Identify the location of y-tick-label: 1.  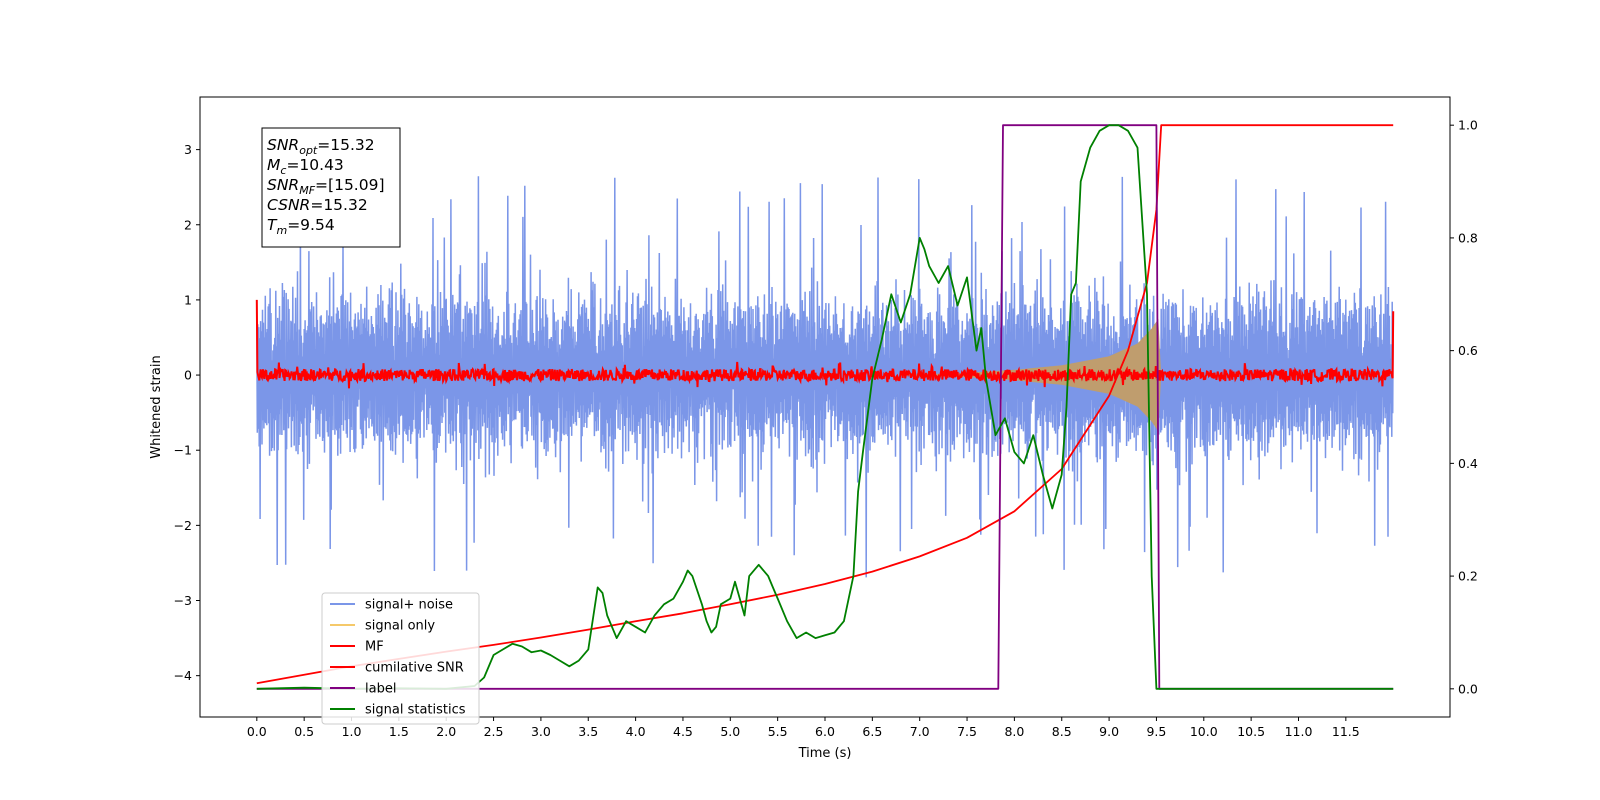
(188, 299).